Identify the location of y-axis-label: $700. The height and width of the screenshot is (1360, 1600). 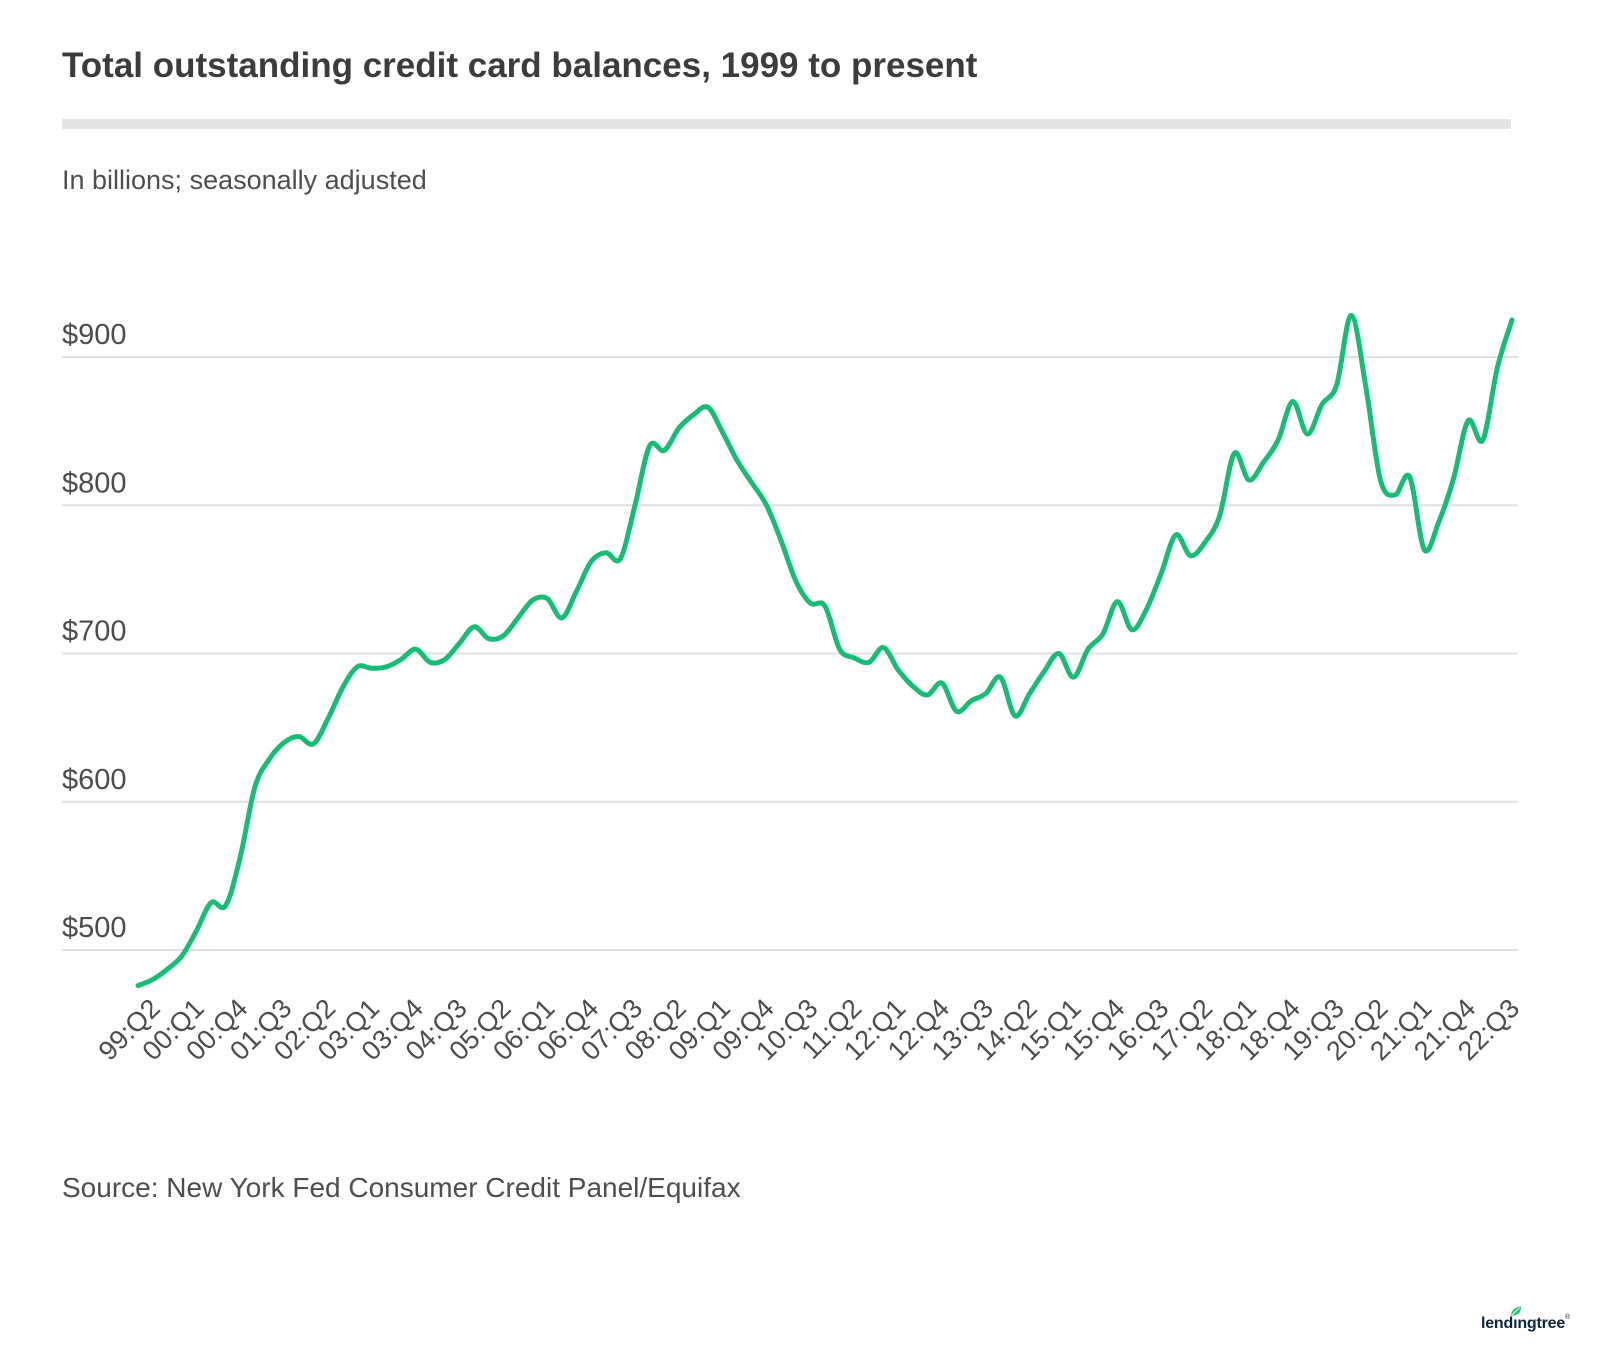
(94, 632).